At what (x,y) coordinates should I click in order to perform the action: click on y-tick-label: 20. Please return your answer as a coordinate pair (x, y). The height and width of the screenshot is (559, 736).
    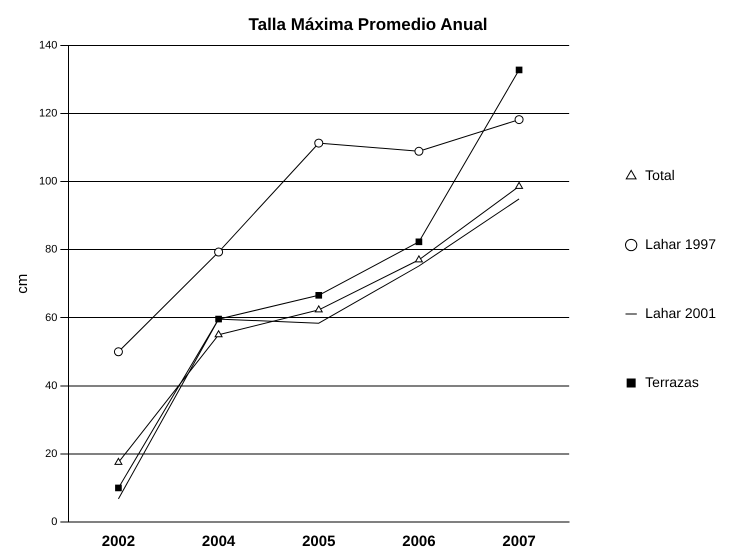
    Looking at the image, I should click on (51, 454).